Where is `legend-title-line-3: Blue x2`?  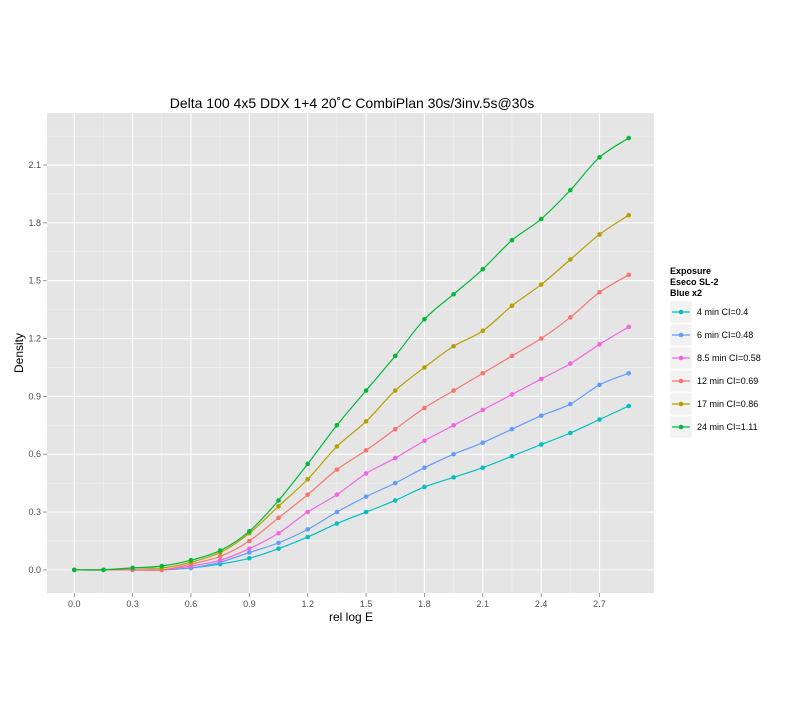
legend-title-line-3: Blue x2 is located at coordinates (686, 293).